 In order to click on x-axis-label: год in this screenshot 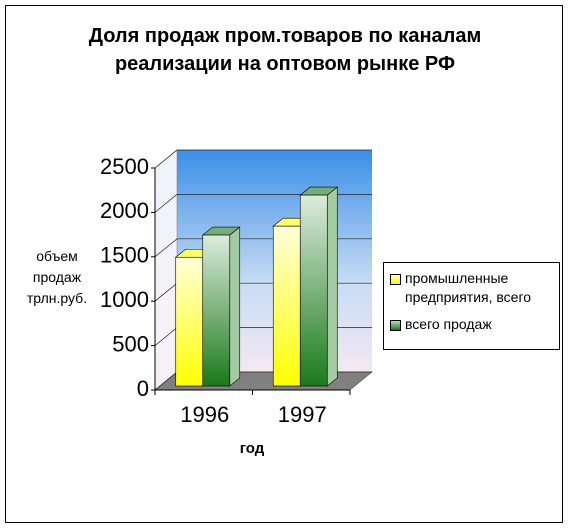, I will do `click(252, 448)`.